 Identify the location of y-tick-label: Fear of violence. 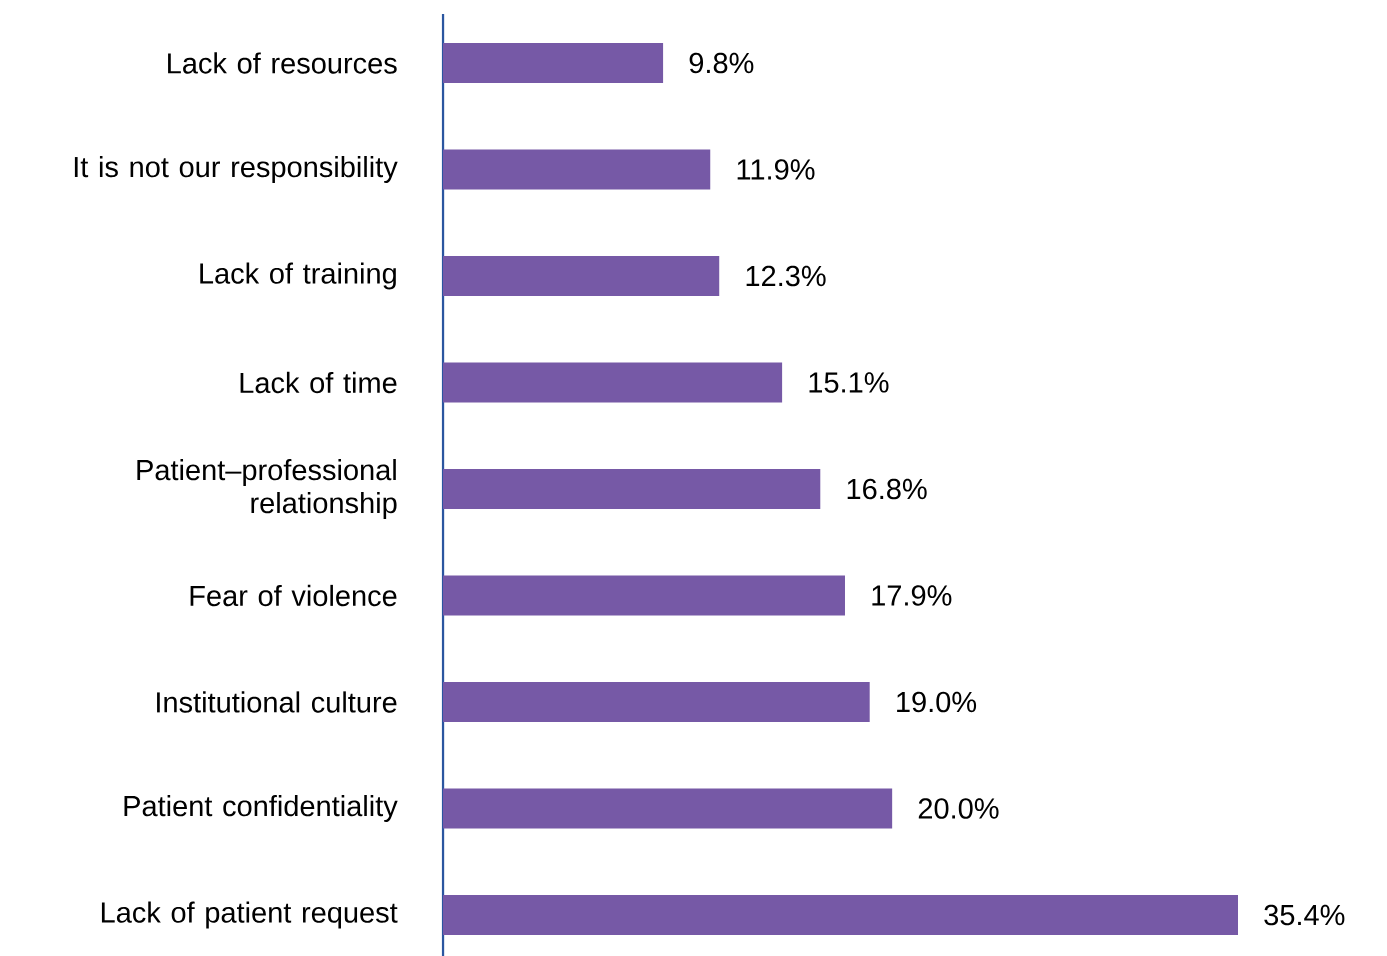
(293, 595).